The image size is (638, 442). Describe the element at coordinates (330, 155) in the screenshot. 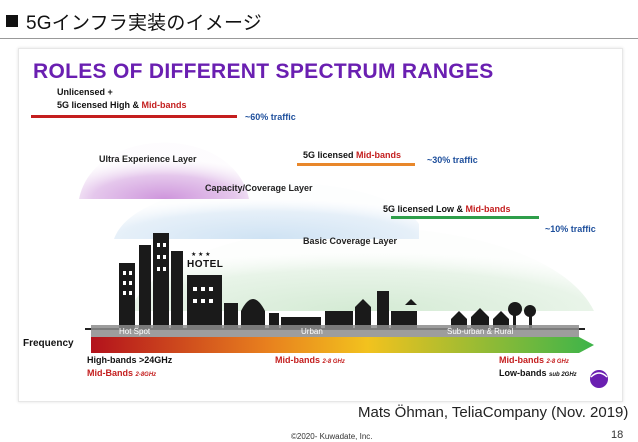

I see `band-2-label-a: 5G licensed` at that location.